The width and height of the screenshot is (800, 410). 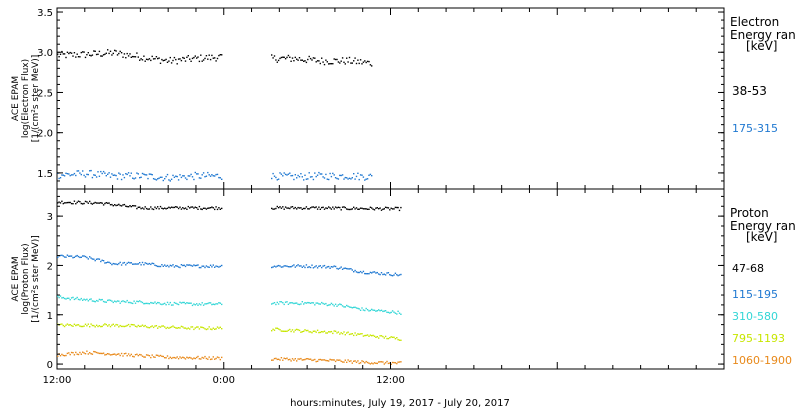 I want to click on legend-title-line: [keV], so click(x=761, y=237).